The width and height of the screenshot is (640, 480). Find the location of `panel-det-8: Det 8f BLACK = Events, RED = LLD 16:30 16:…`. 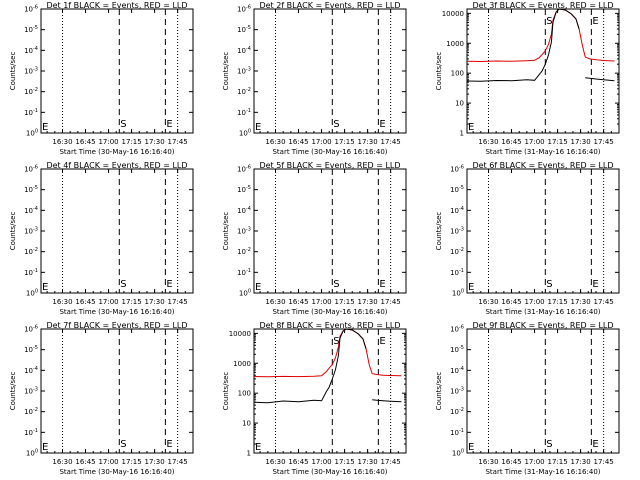

panel-det-8: Det 8f BLACK = Events, RED = LLD 16:30 16:… is located at coordinates (314, 398).